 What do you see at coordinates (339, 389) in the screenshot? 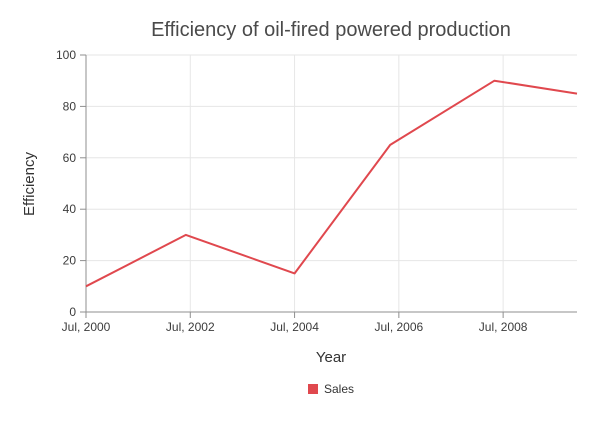
I see `legend-label-sales: Sales` at bounding box center [339, 389].